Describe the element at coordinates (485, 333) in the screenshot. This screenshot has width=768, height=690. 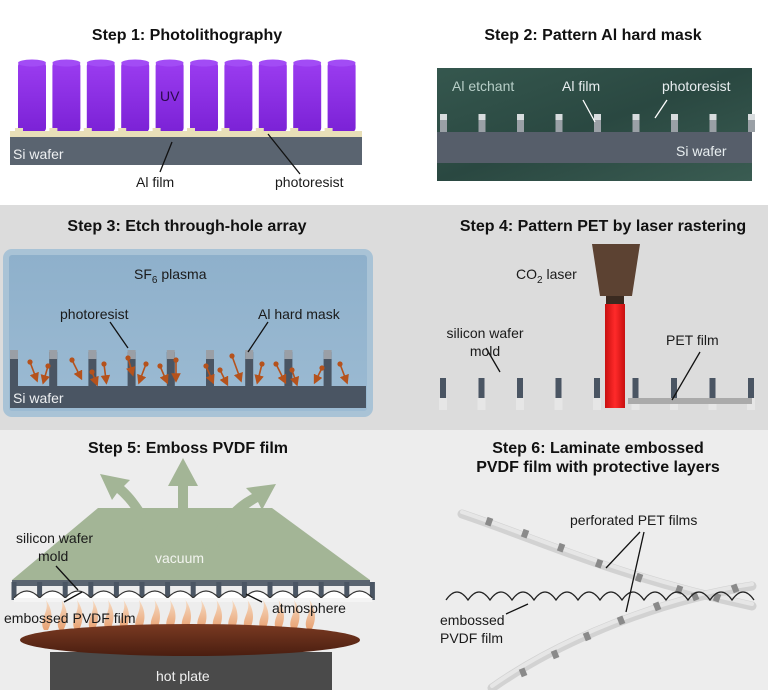
I see `step4-mold-label-line1: silicon wafer` at that location.